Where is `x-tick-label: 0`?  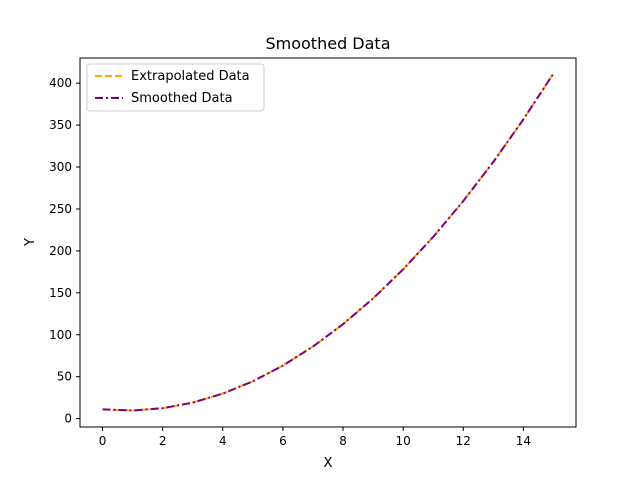
x-tick-label: 0 is located at coordinates (103, 441).